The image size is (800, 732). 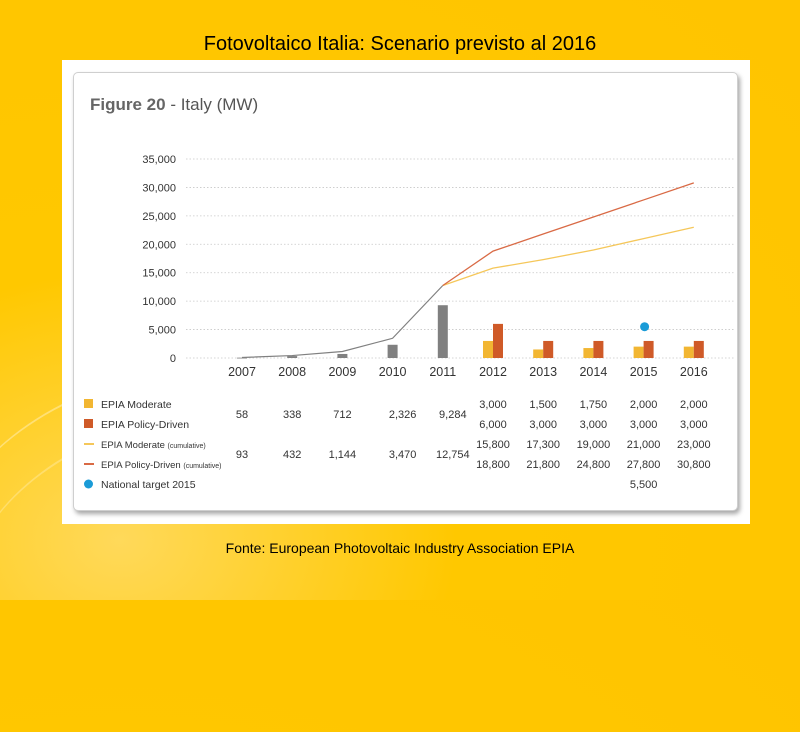 What do you see at coordinates (694, 372) in the screenshot?
I see `x-tick-label: 2016` at bounding box center [694, 372].